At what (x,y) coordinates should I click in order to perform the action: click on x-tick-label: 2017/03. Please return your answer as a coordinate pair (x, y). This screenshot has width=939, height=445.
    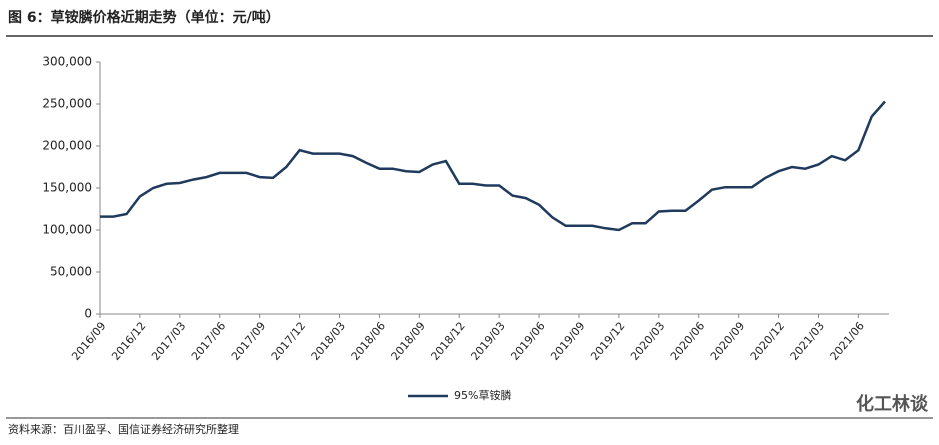
    Looking at the image, I should click on (168, 341).